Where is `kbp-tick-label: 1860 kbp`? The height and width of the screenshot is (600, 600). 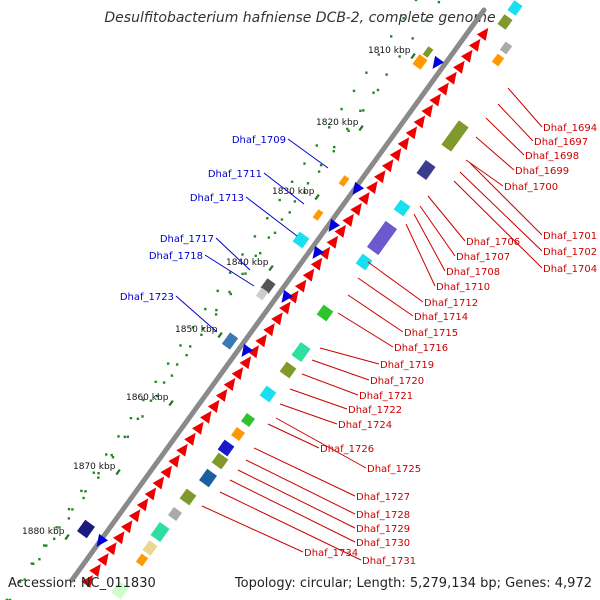
kbp-tick-label: 1860 kbp is located at coordinates (147, 398).